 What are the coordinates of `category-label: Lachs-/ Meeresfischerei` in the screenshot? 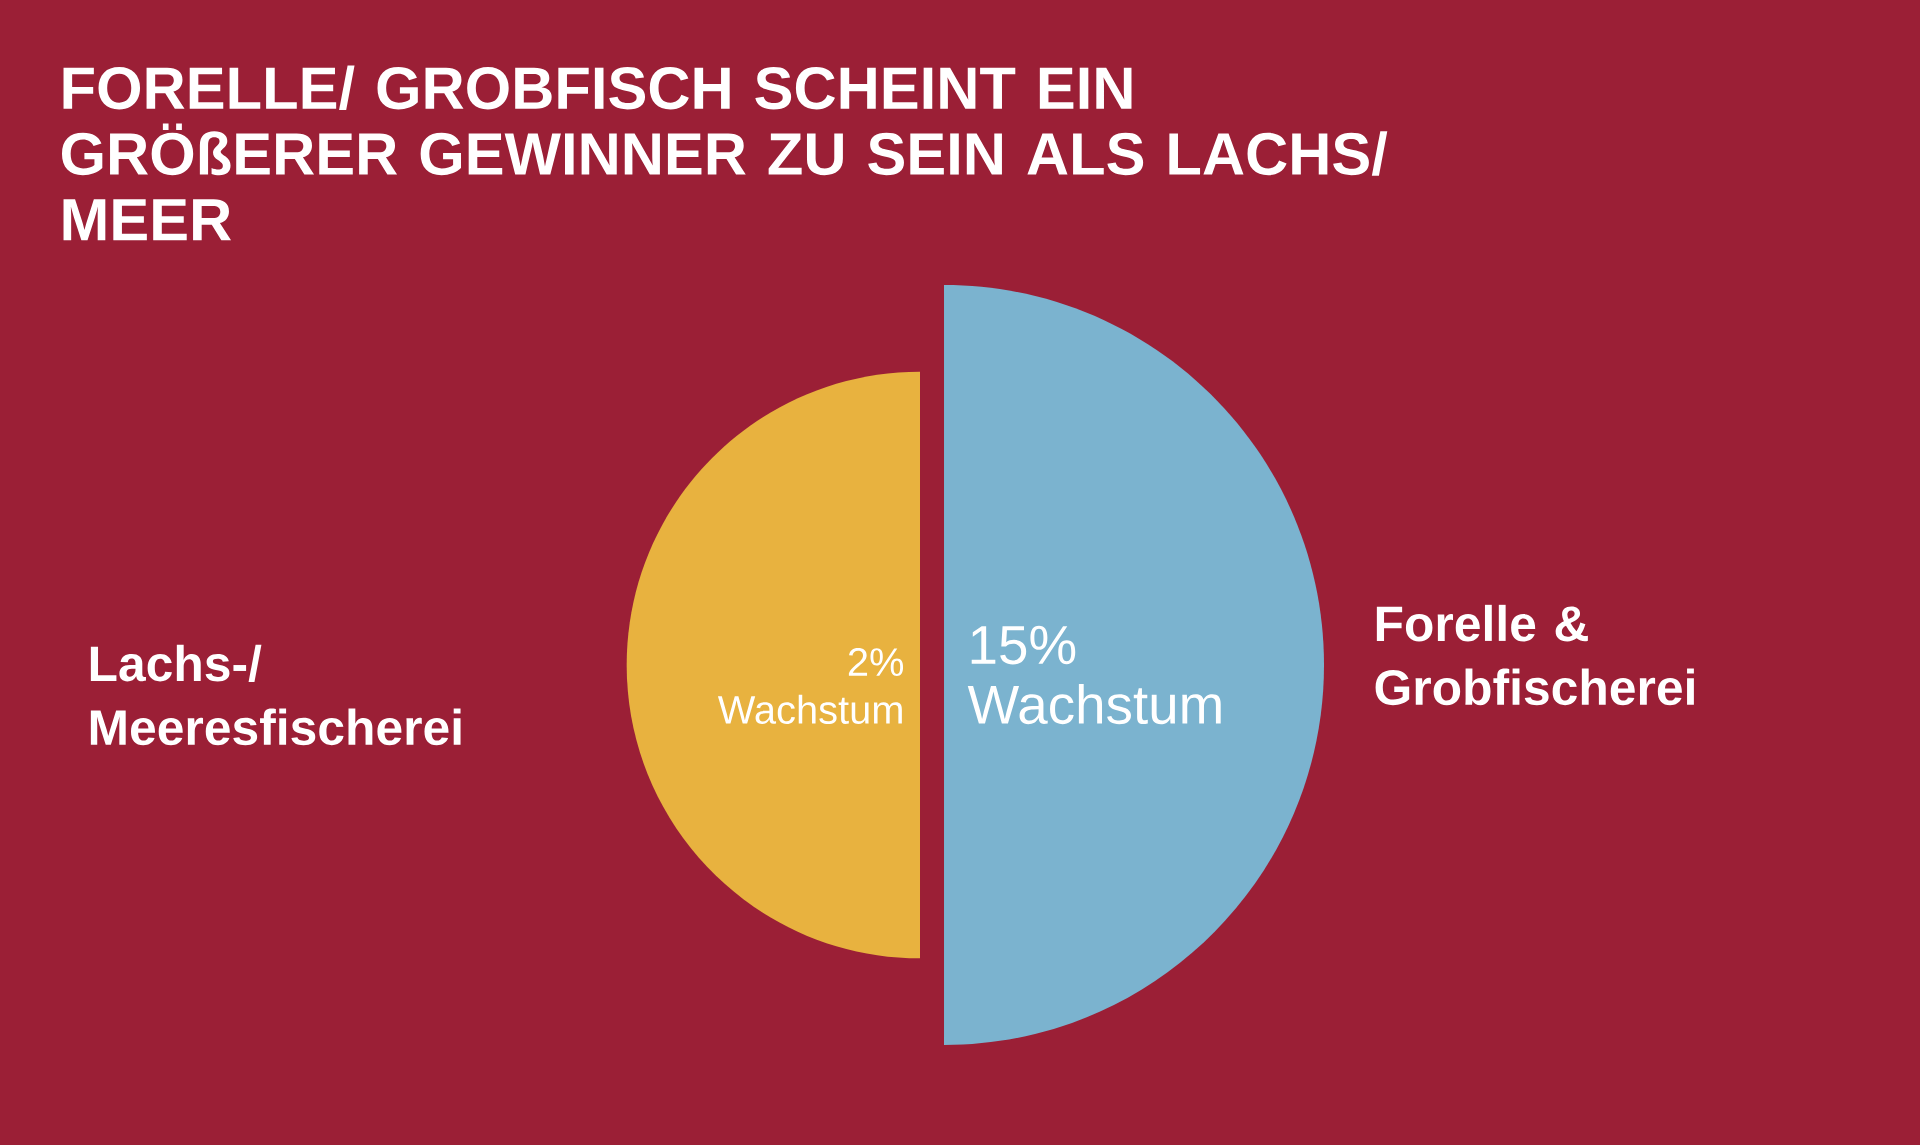 It's located at (275, 695).